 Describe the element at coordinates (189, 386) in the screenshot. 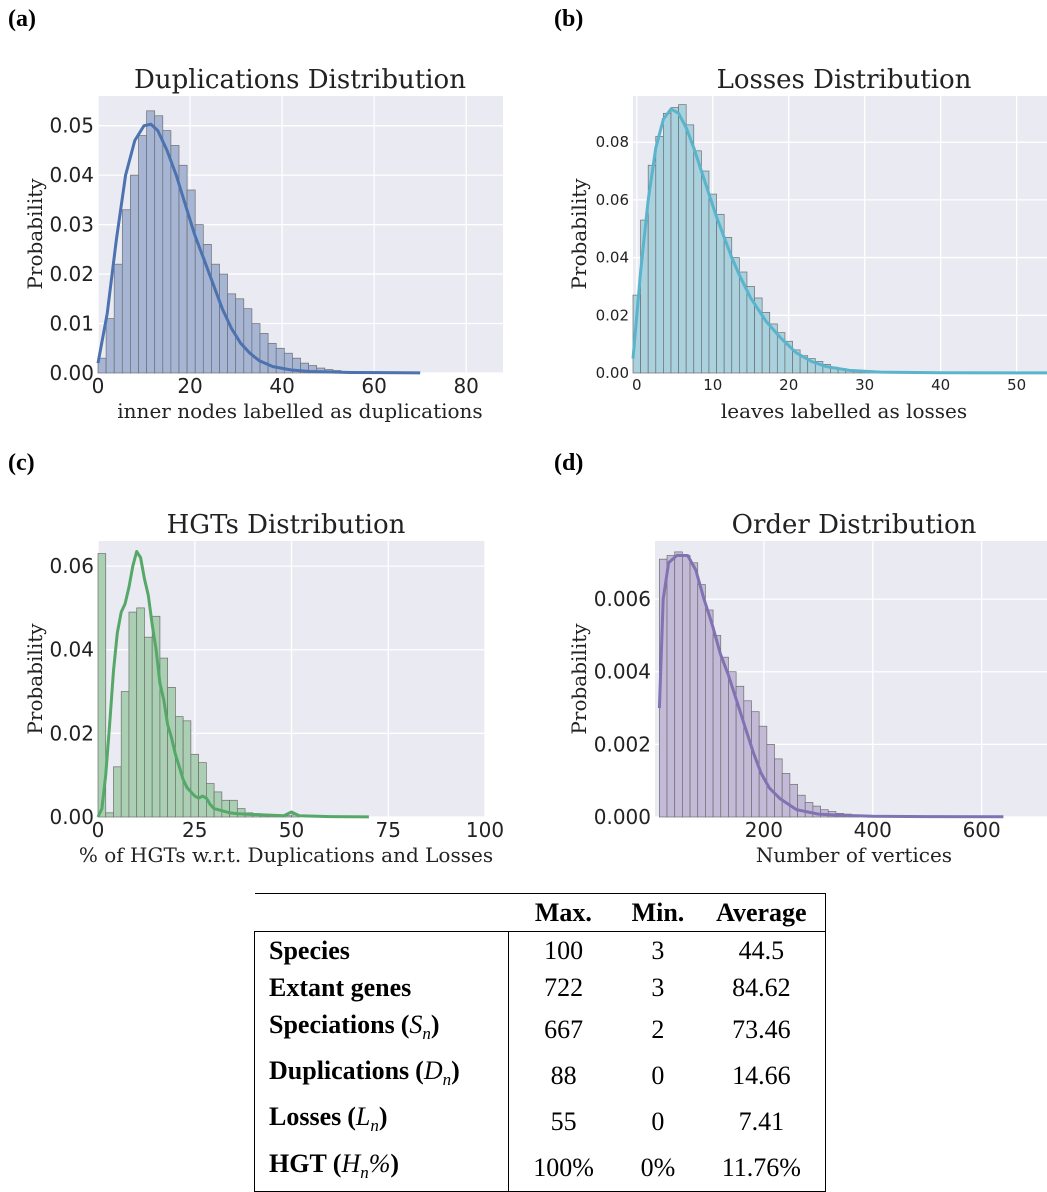

I see `x-tick-label: 20` at that location.